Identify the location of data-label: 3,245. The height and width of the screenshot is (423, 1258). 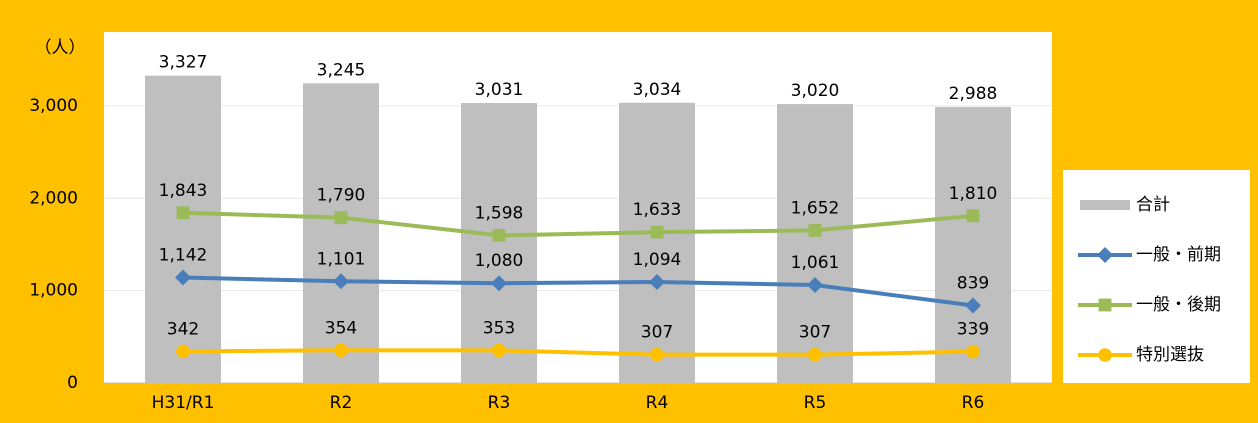
(341, 70).